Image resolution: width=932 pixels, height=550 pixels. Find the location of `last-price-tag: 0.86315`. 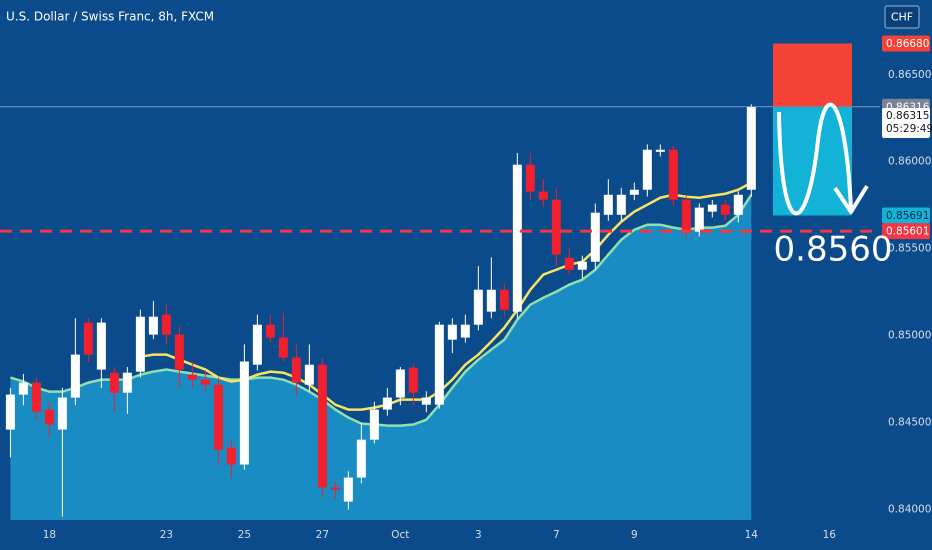

last-price-tag: 0.86315 is located at coordinates (907, 116).